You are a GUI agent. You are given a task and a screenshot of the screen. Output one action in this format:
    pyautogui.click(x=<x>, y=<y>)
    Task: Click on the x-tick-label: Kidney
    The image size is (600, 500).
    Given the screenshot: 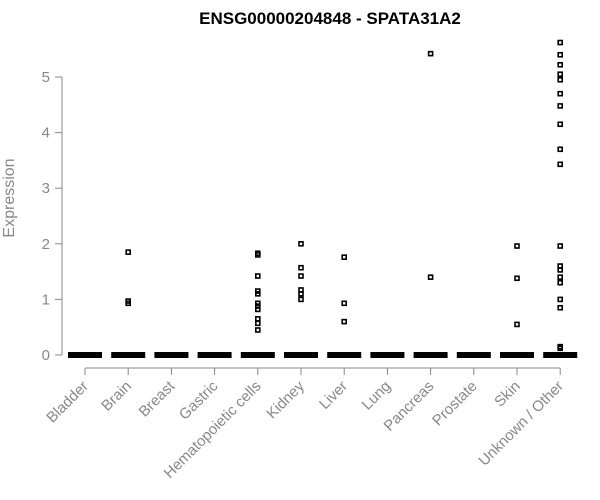 What is the action you would take?
    pyautogui.click(x=285, y=399)
    